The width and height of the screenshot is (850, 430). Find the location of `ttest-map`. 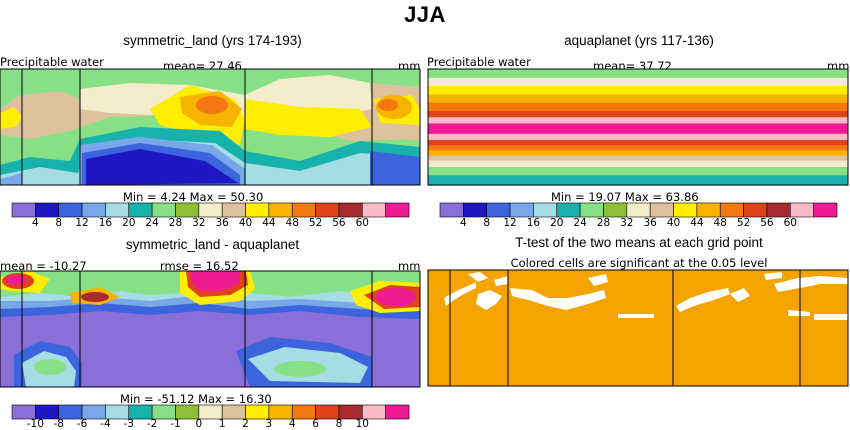

ttest-map is located at coordinates (638, 328).